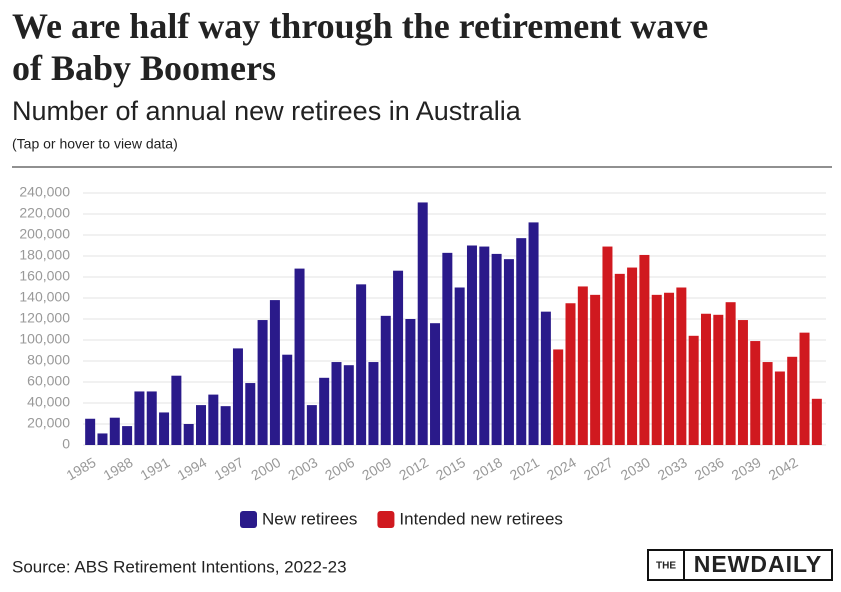 The image size is (841, 592). What do you see at coordinates (746, 469) in the screenshot?
I see `x-tick-label: 2039` at bounding box center [746, 469].